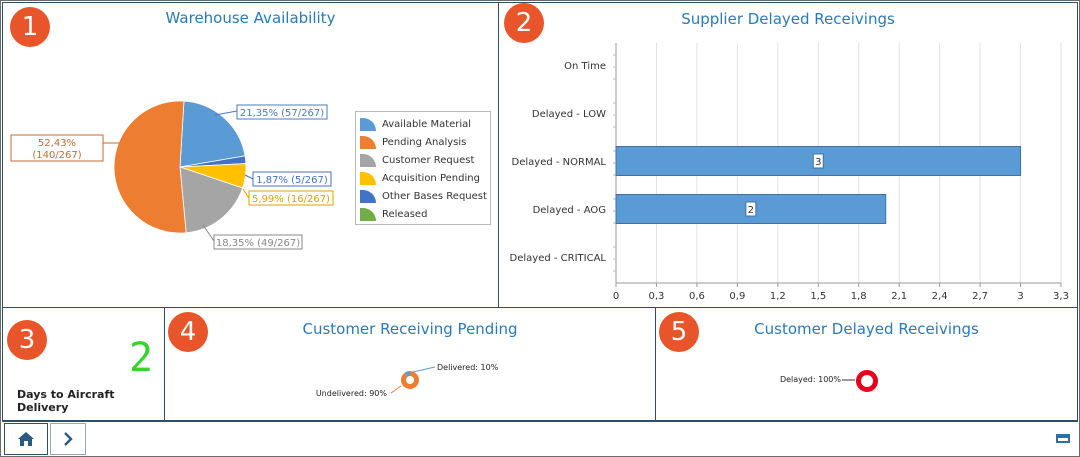  What do you see at coordinates (468, 367) in the screenshot?
I see `donut-label-delivered: Delivered: 10%` at bounding box center [468, 367].